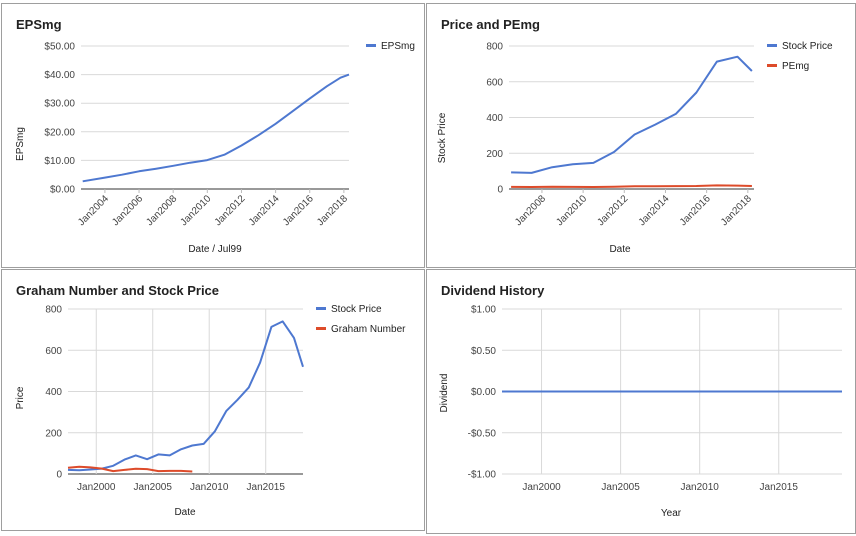 This screenshot has height=536, width=856. What do you see at coordinates (493, 290) in the screenshot?
I see `chart-title: Dividend History` at bounding box center [493, 290].